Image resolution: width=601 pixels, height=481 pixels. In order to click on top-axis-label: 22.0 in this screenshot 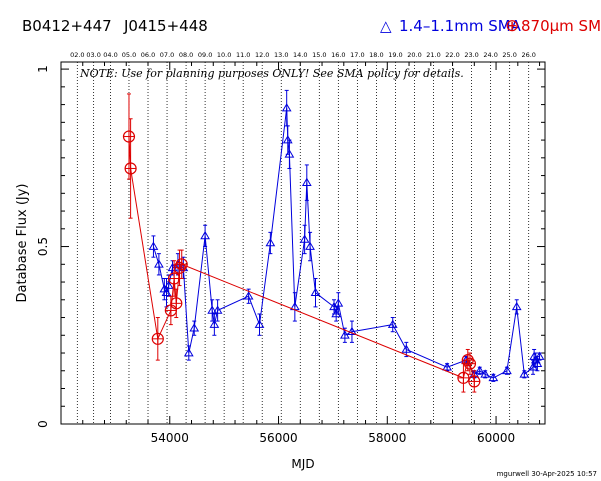, I will do `click(452, 55)`.